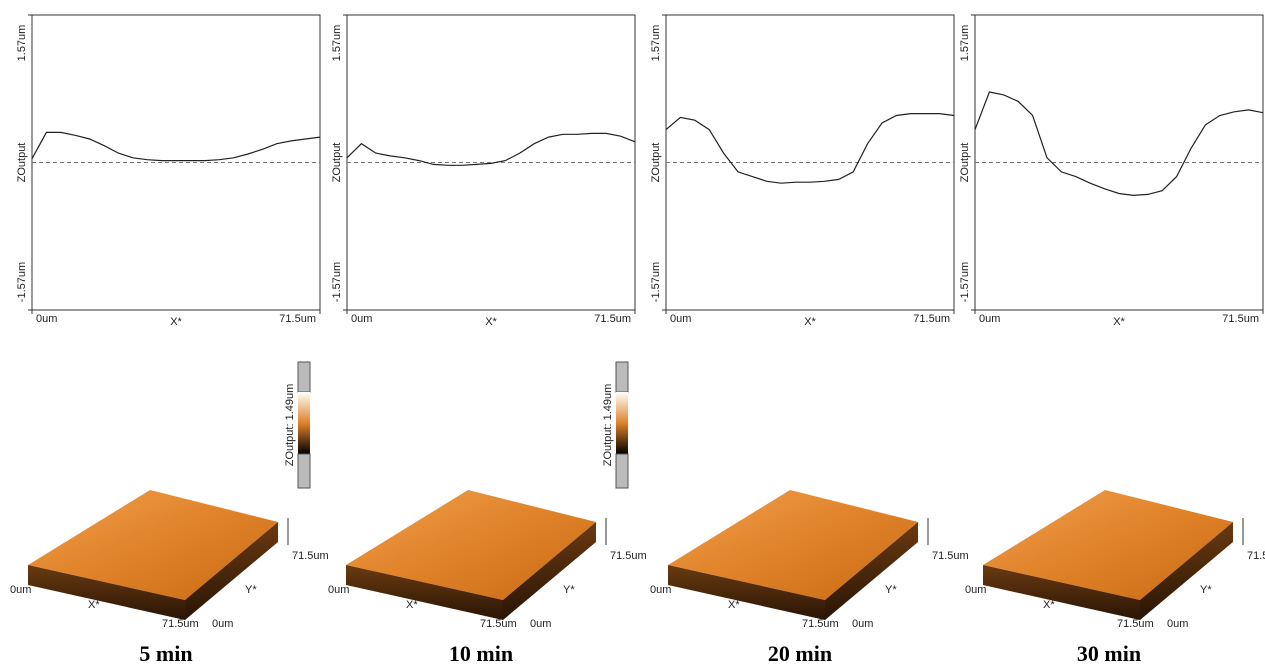  What do you see at coordinates (165, 653) in the screenshot?
I see `caption: 5 min` at bounding box center [165, 653].